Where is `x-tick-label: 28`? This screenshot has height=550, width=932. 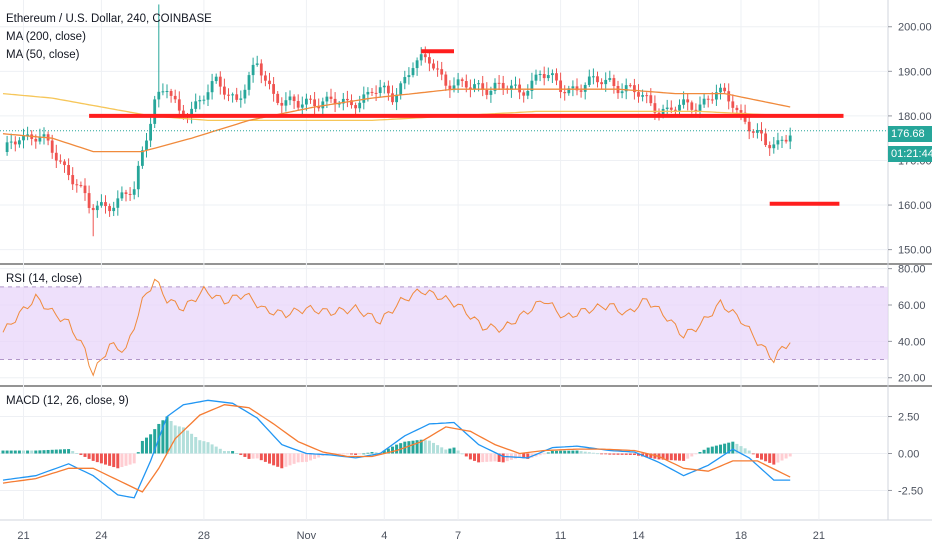
x-tick-label: 28 is located at coordinates (204, 536).